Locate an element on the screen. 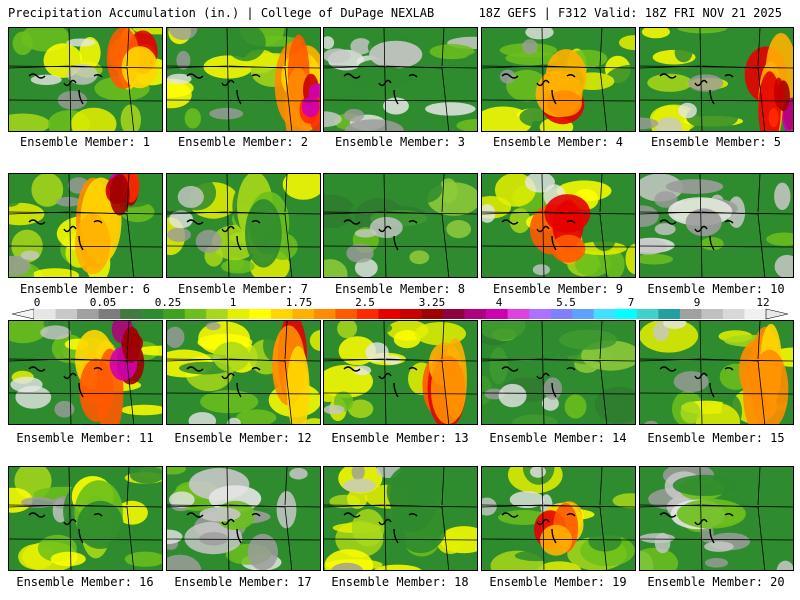 The height and width of the screenshot is (600, 800). ensemble-member-label: Ensemble Member: 1 is located at coordinates (85, 142).